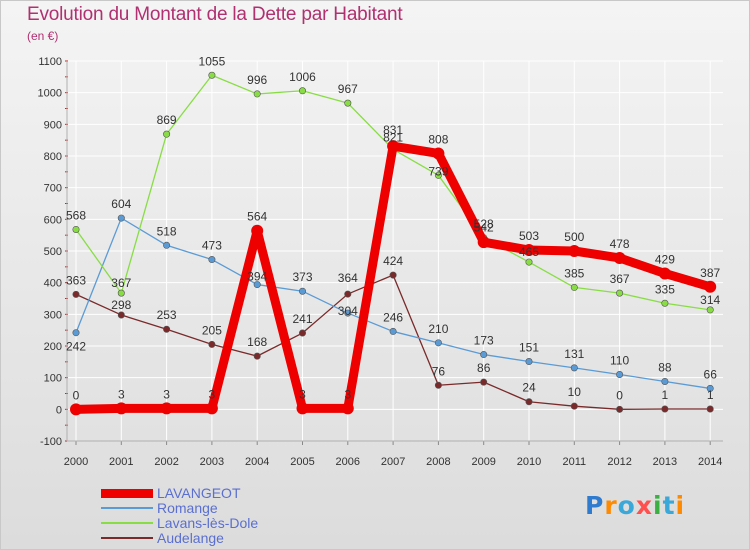  I want to click on logo-letter: P, so click(595, 505).